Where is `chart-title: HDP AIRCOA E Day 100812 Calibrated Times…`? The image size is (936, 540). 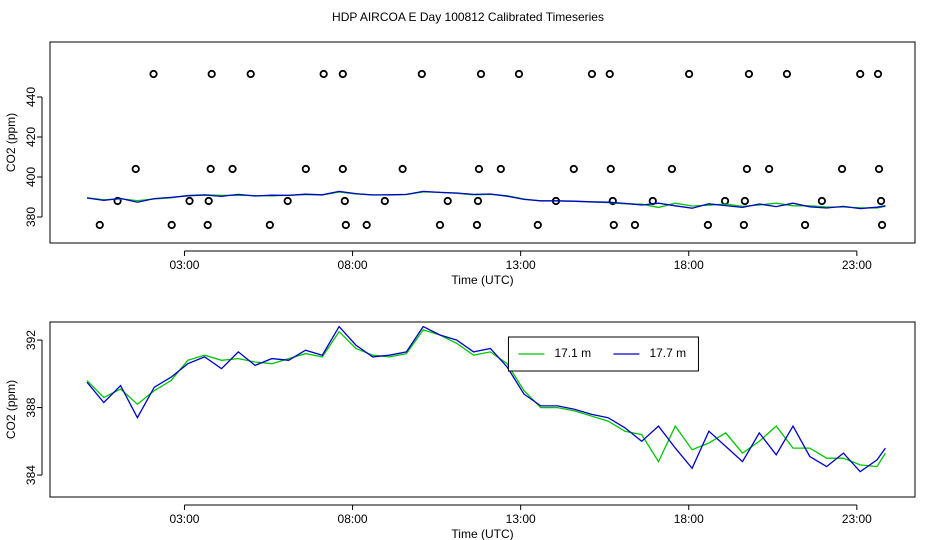 chart-title: HDP AIRCOA E Day 100812 Calibrated Times… is located at coordinates (468, 17).